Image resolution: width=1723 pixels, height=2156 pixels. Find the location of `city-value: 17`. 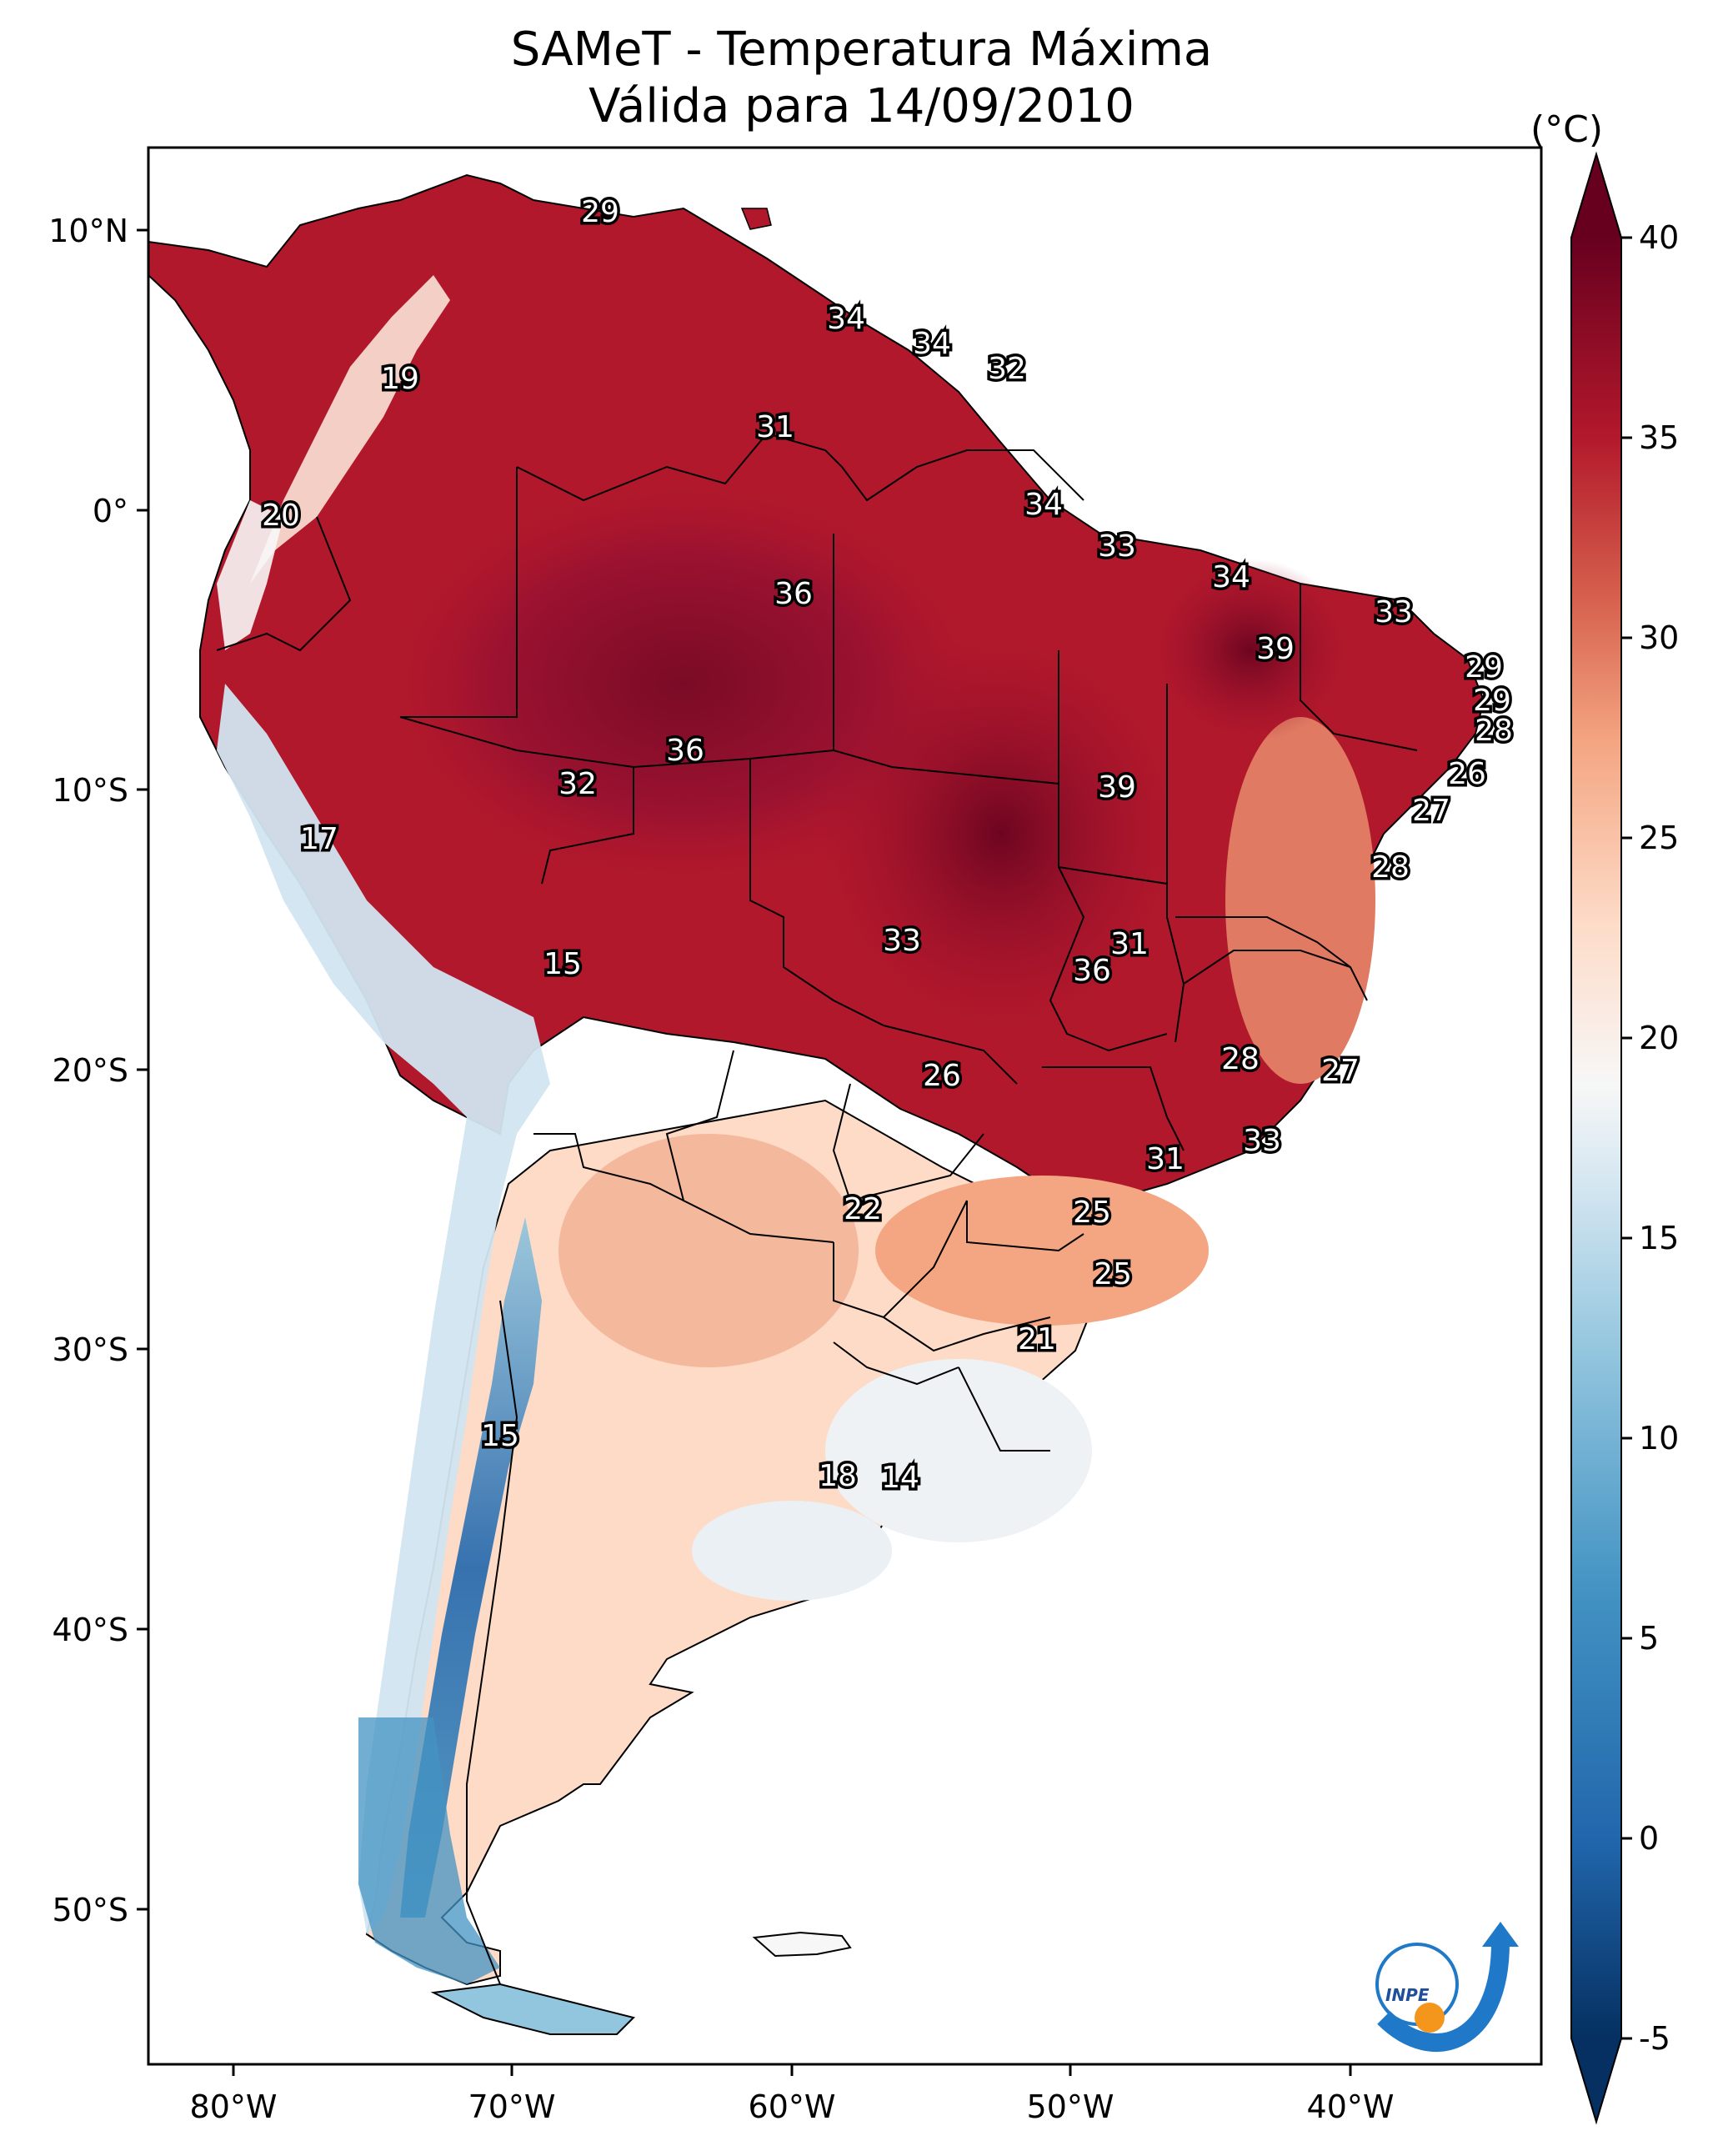

city-value: 17 is located at coordinates (319, 839).